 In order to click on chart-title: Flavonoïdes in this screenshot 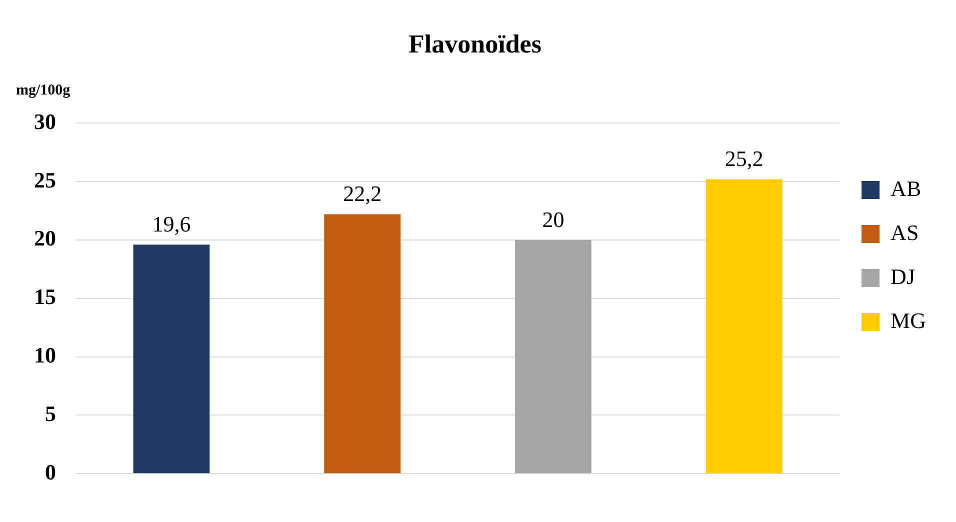, I will do `click(475, 43)`.